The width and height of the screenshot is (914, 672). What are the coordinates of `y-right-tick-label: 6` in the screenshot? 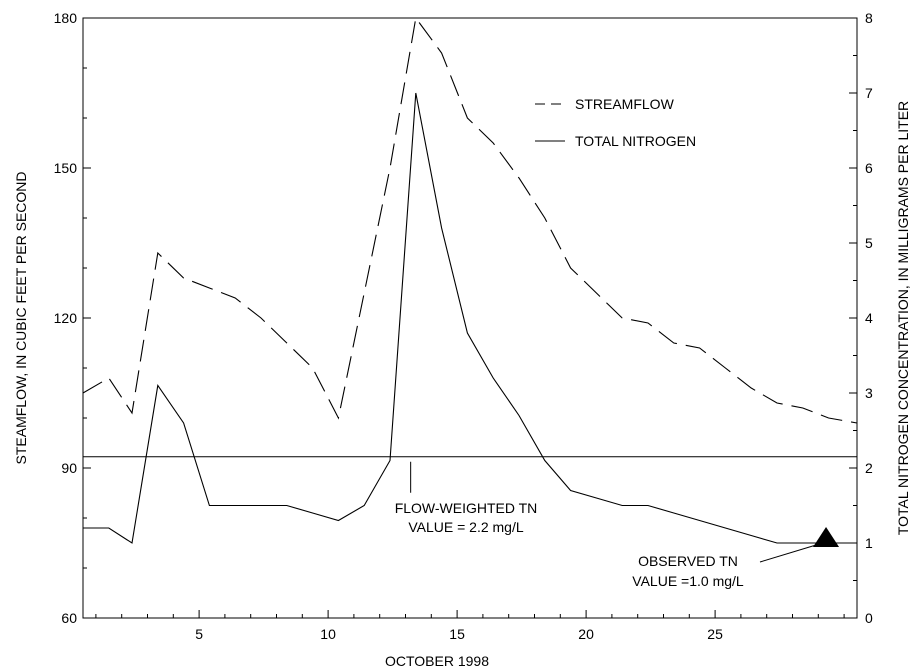 It's located at (869, 168).